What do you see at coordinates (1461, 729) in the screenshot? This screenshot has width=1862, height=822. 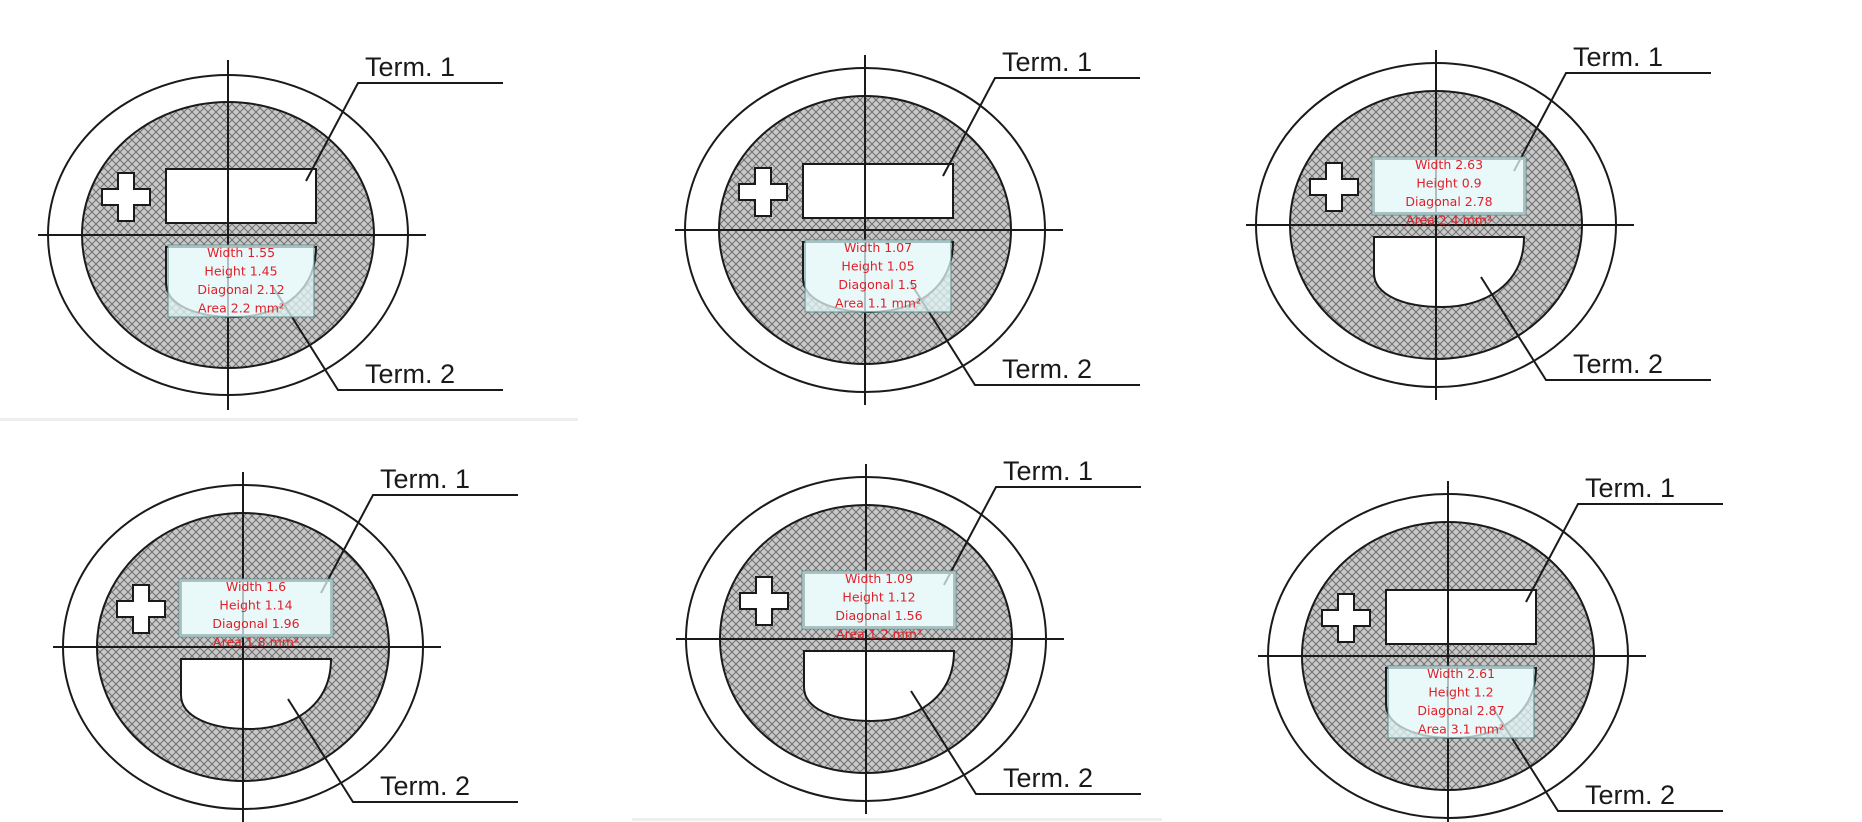 I see `measurement-area: Area 3.1 mm²` at bounding box center [1461, 729].